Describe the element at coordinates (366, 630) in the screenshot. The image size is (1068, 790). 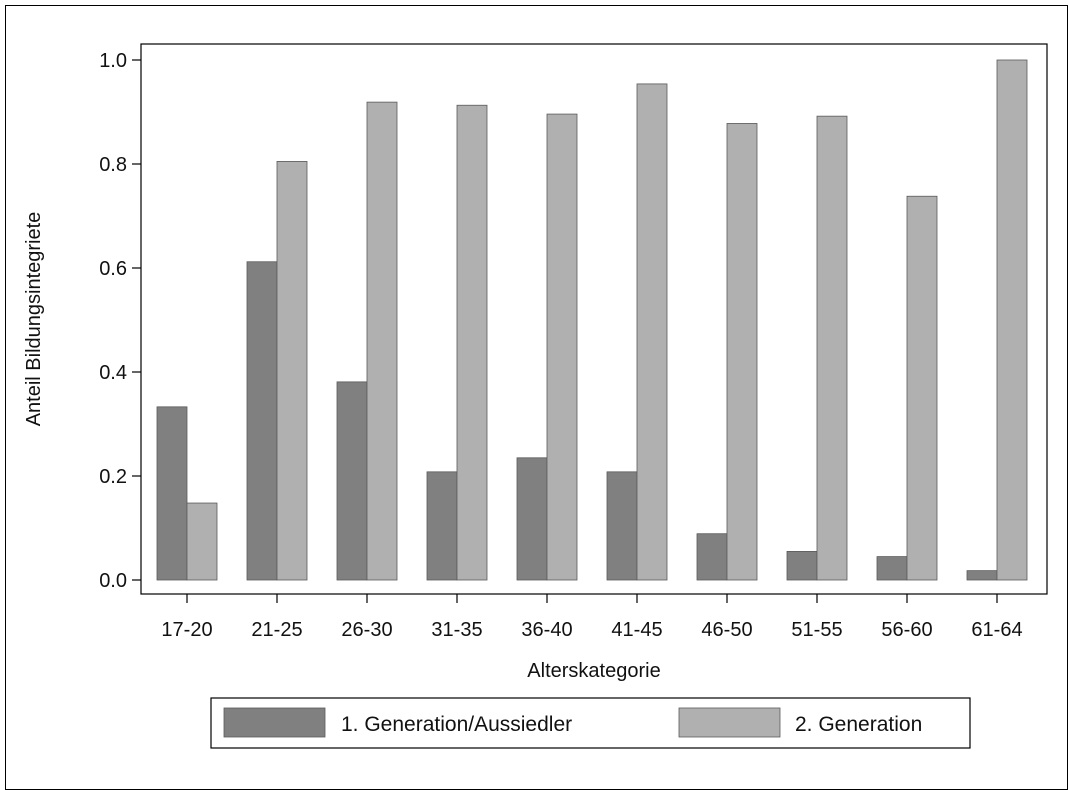
I see `x-tick-label: 26-30` at that location.